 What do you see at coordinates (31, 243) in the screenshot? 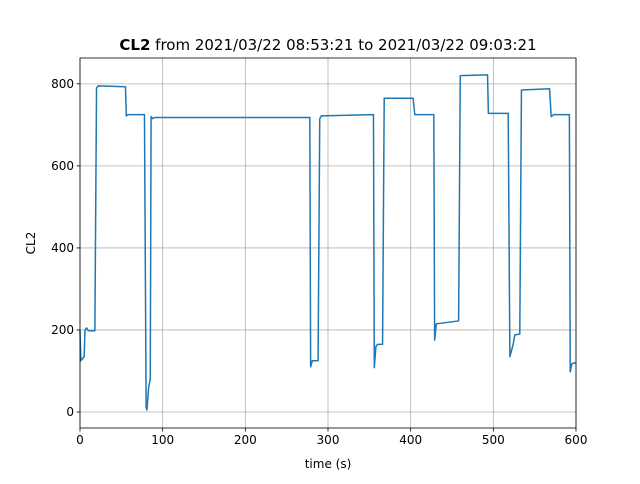
I see `y-axis-label: CL2` at bounding box center [31, 243].